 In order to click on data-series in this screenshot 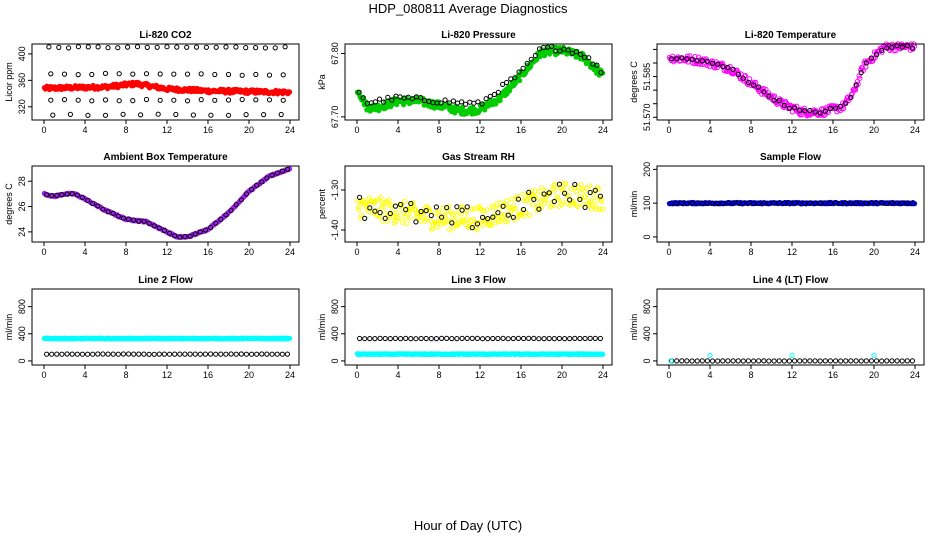, I will do `click(167, 203)`.